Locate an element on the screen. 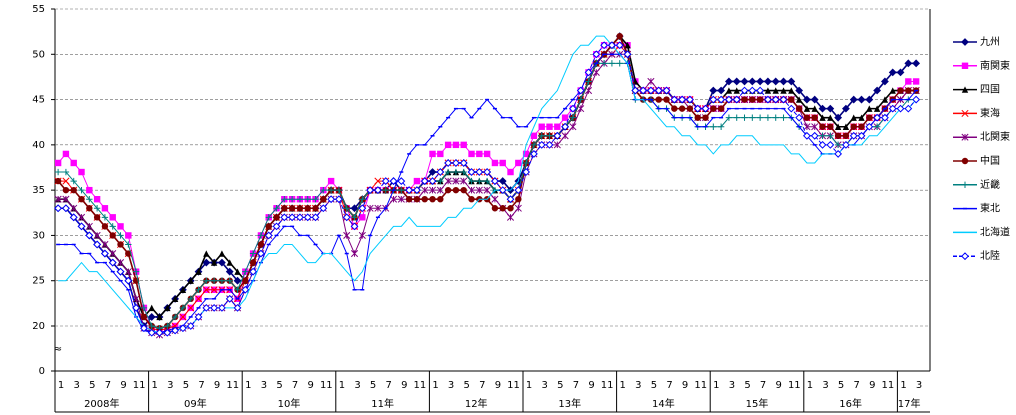 The width and height of the screenshot is (1016, 415). x-tick-label: 3 is located at coordinates (170, 385).